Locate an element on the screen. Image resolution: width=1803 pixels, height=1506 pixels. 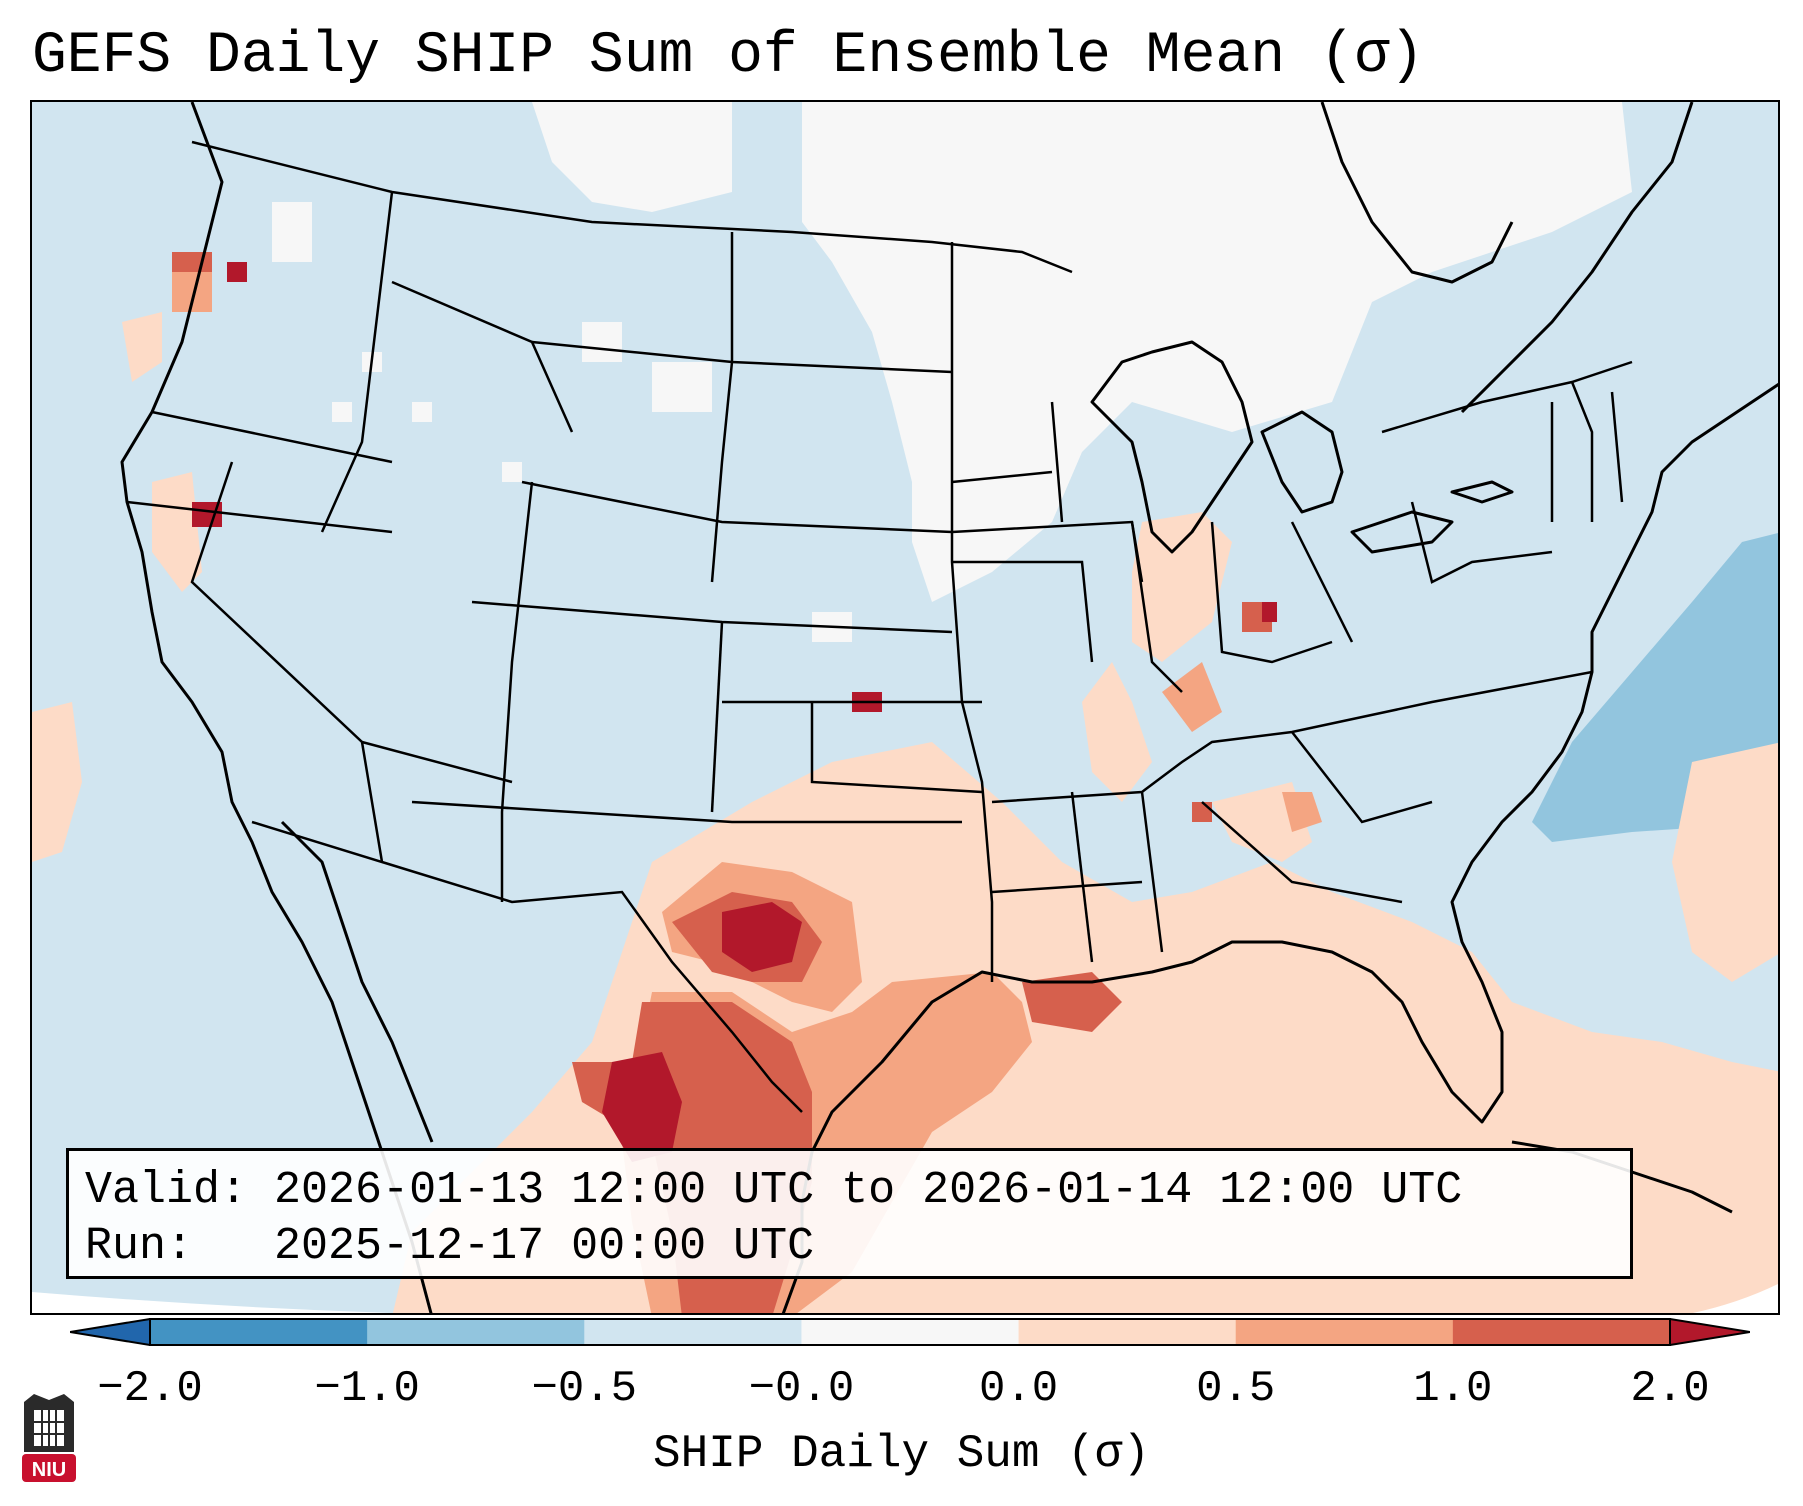
colorbar-extend-low is located at coordinates (110, 1332).